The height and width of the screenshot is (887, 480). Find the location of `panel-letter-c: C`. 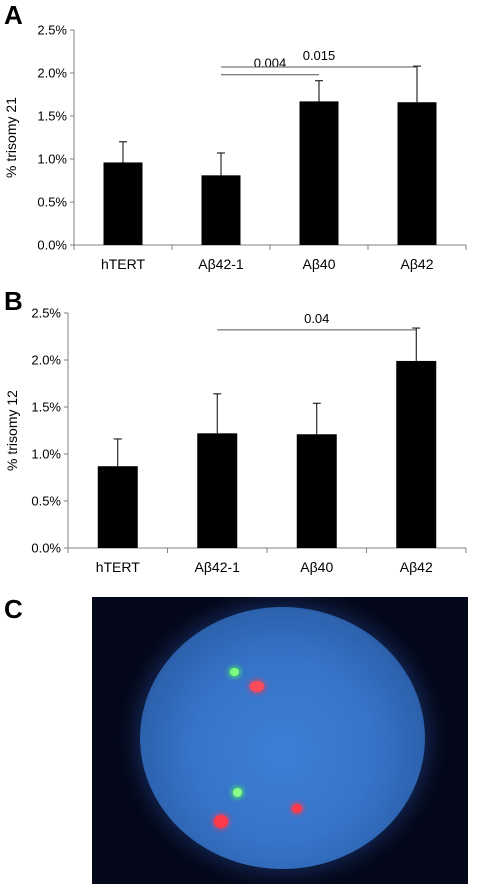

panel-letter-c: C is located at coordinates (13, 609).